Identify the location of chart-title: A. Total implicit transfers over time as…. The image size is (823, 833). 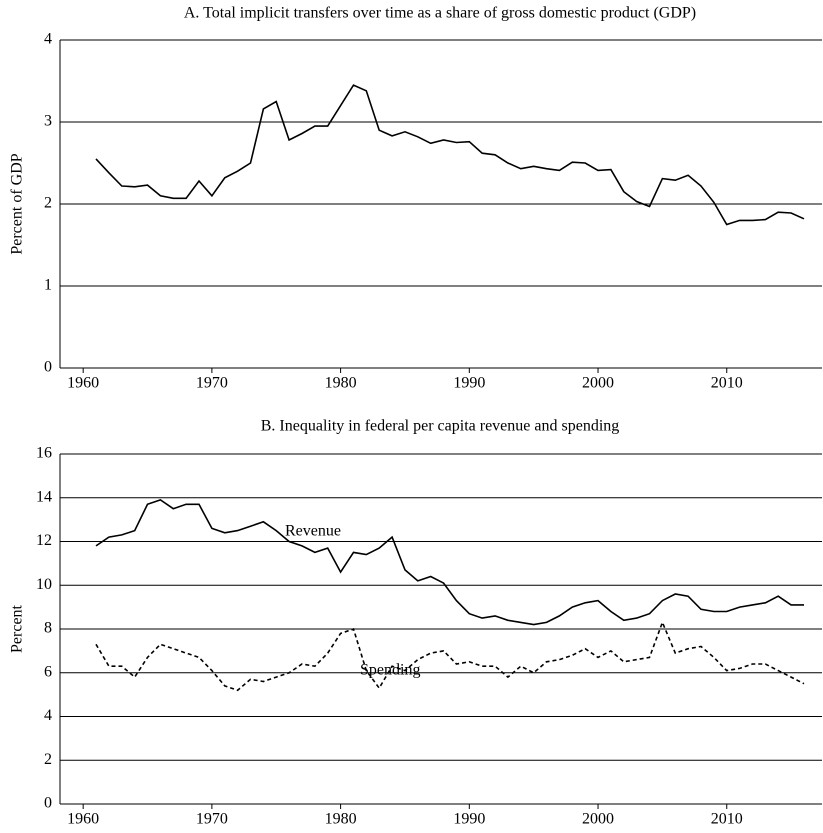
(440, 13).